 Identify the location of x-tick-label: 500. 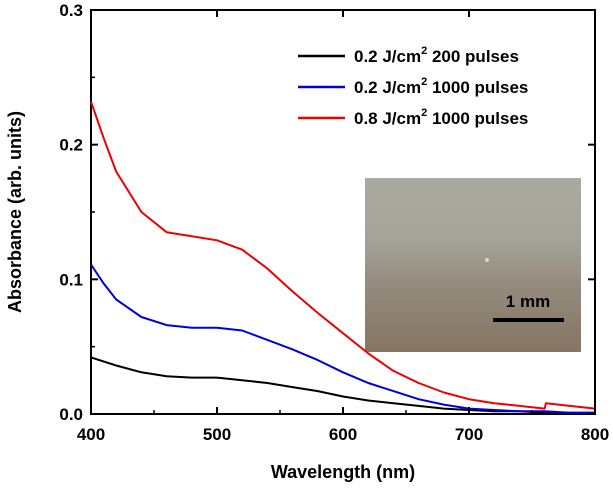
(217, 434).